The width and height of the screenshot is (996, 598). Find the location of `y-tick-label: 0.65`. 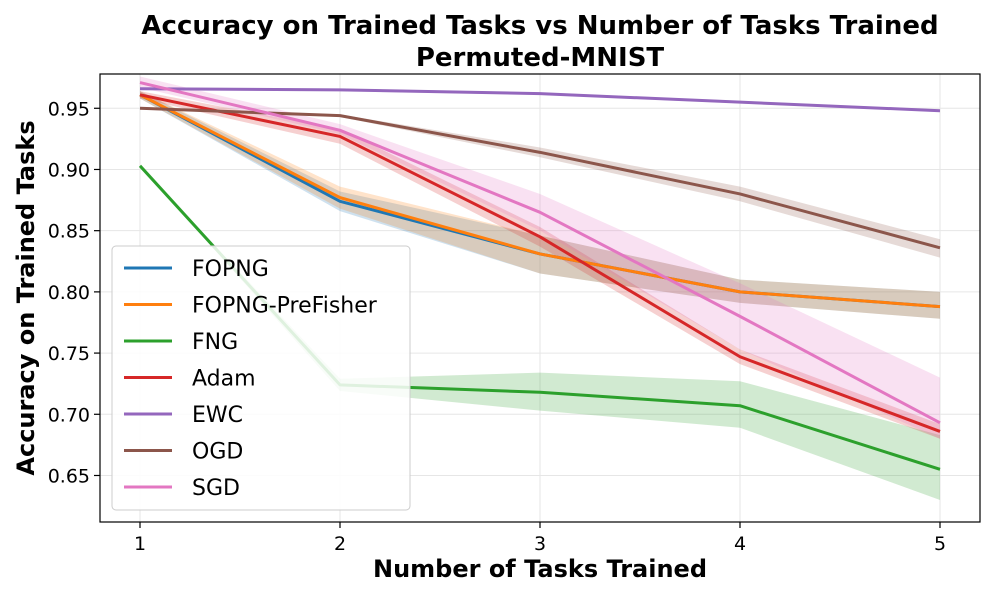

y-tick-label: 0.65 is located at coordinates (69, 476).